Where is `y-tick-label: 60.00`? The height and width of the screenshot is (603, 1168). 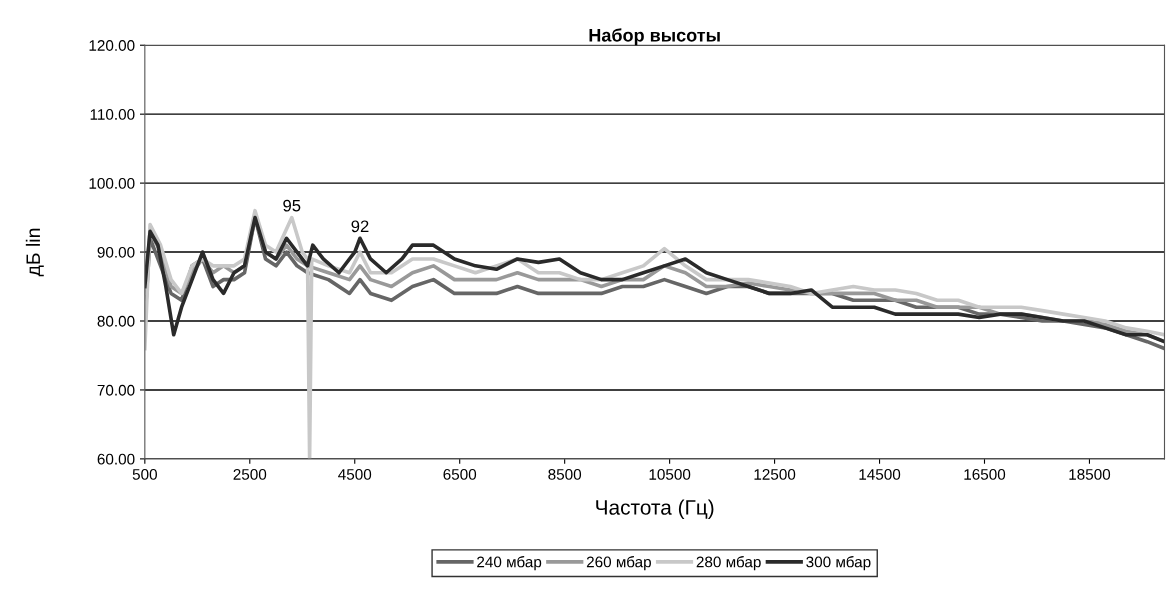 y-tick-label: 60.00 is located at coordinates (116, 459).